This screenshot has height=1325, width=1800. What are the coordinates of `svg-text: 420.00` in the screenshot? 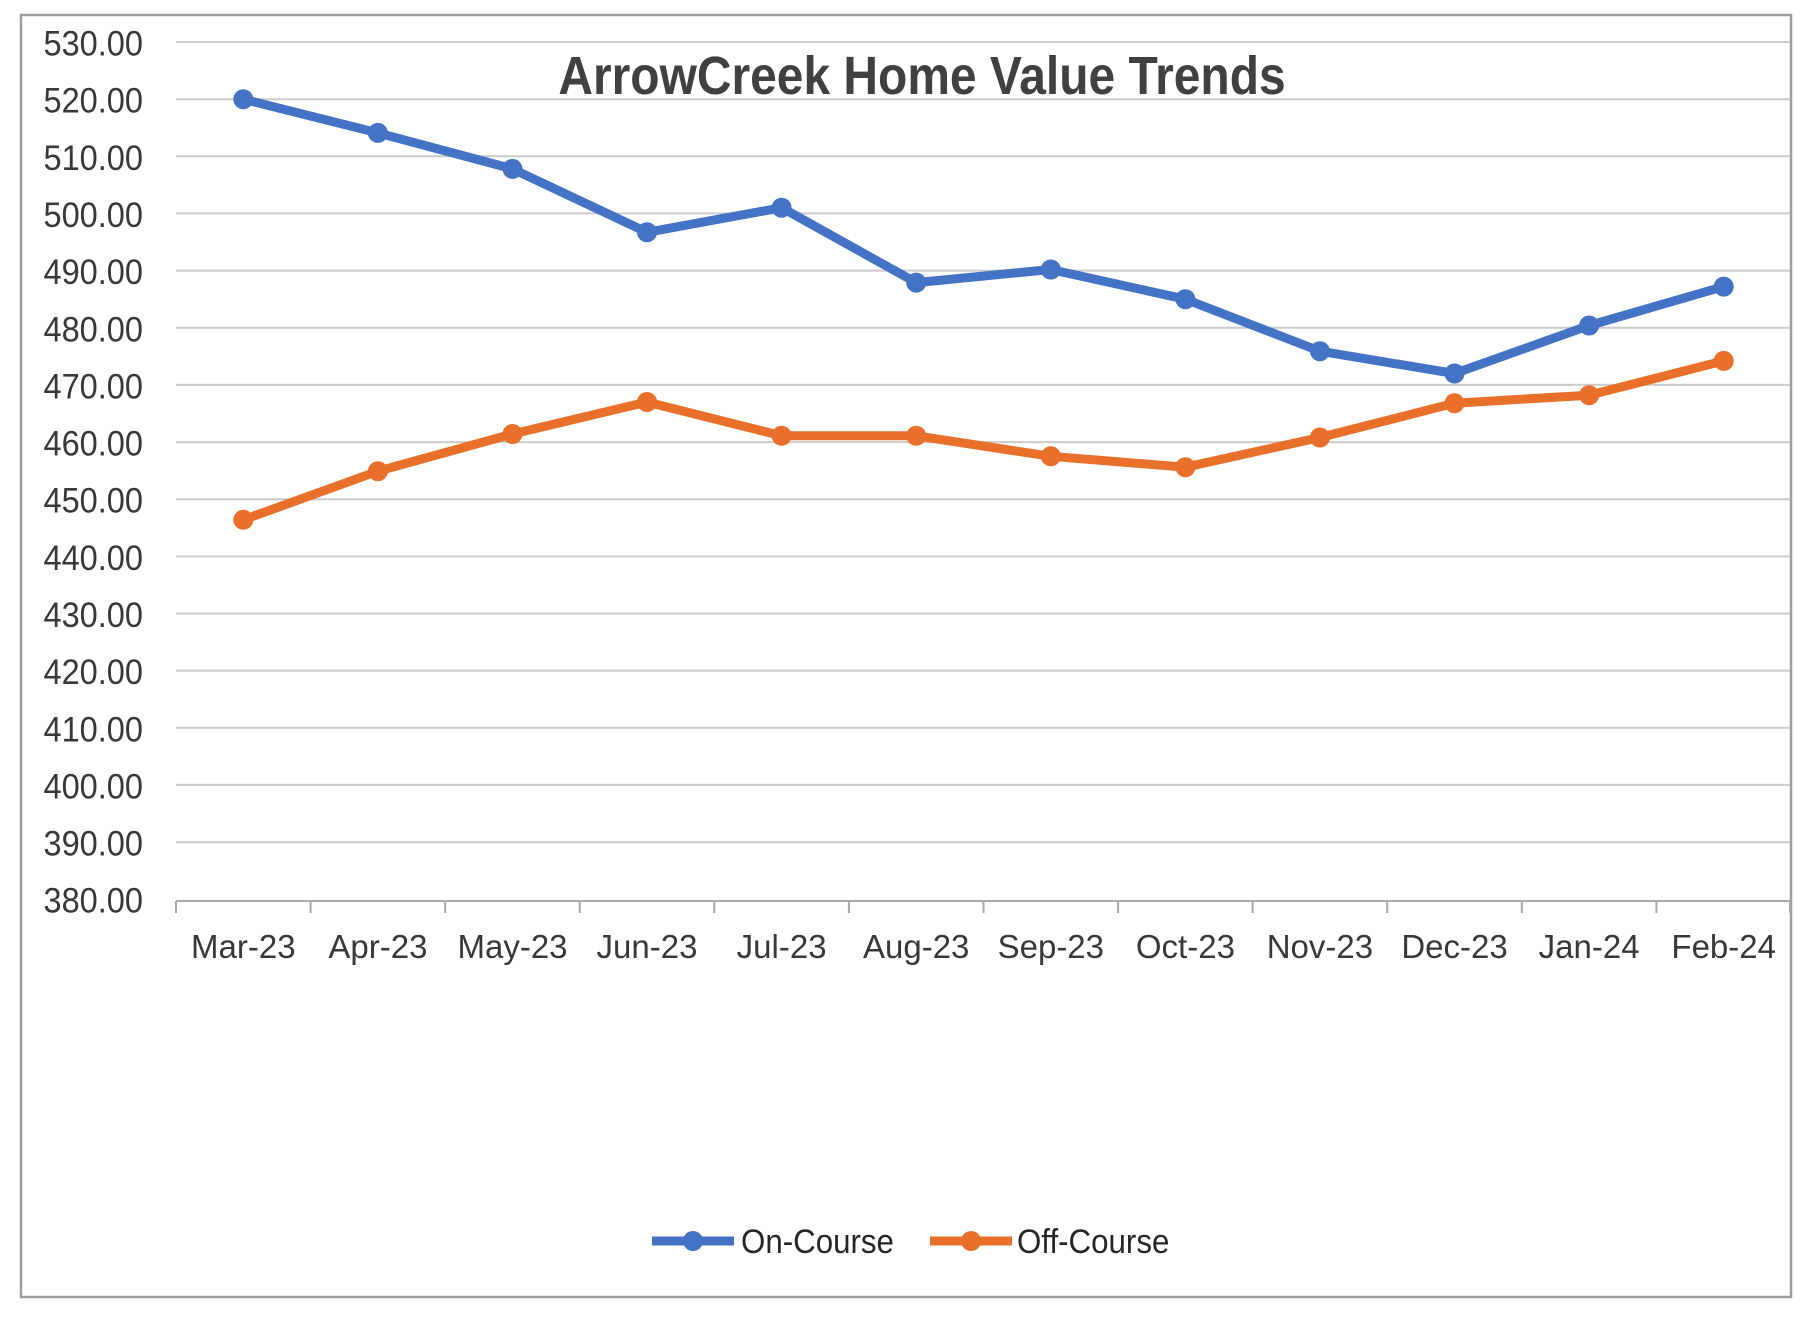 It's located at (93, 672).